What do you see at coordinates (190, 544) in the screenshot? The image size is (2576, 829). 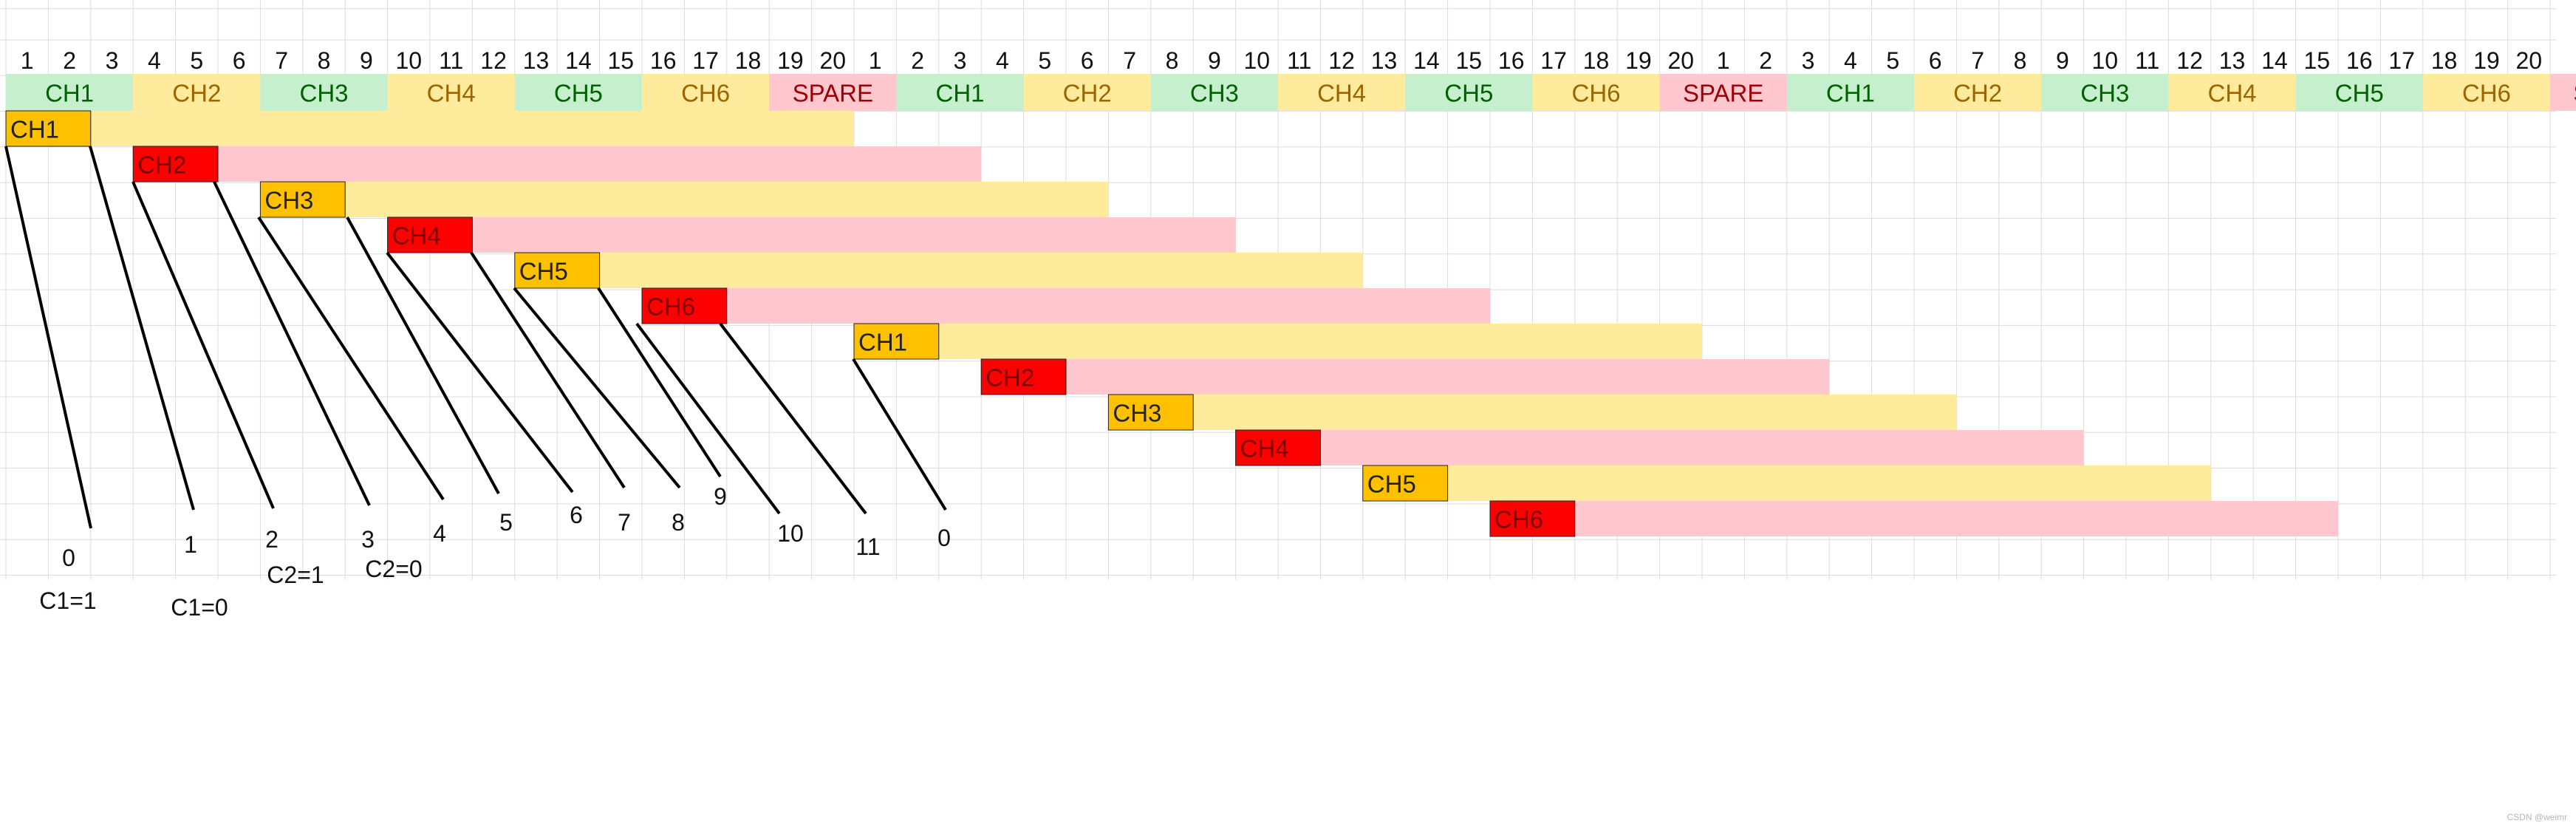 I see `lead-label: 1` at bounding box center [190, 544].